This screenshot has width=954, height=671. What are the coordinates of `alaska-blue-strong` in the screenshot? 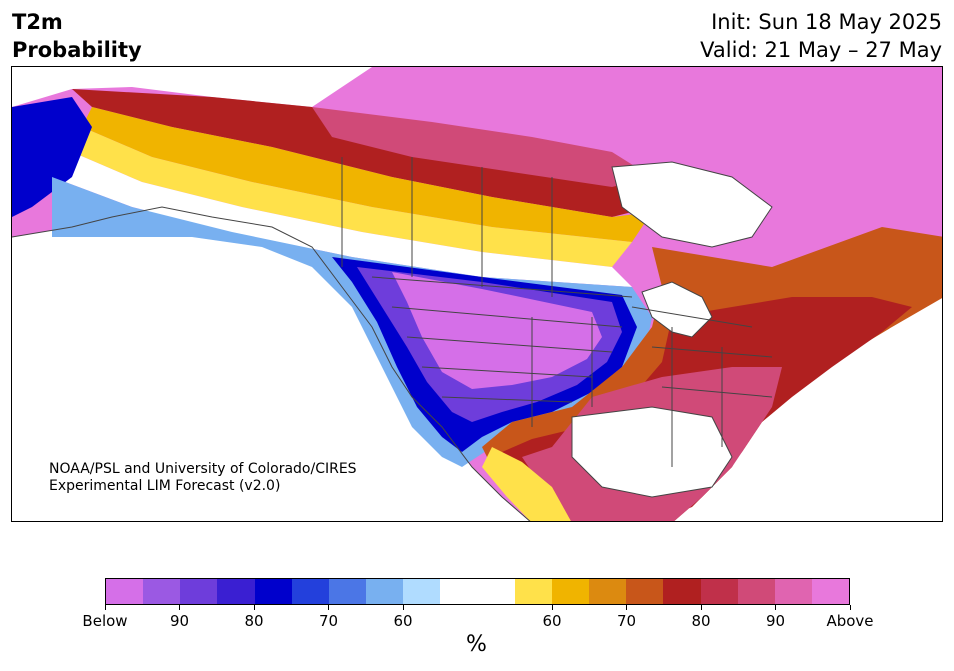 It's located at (52, 157).